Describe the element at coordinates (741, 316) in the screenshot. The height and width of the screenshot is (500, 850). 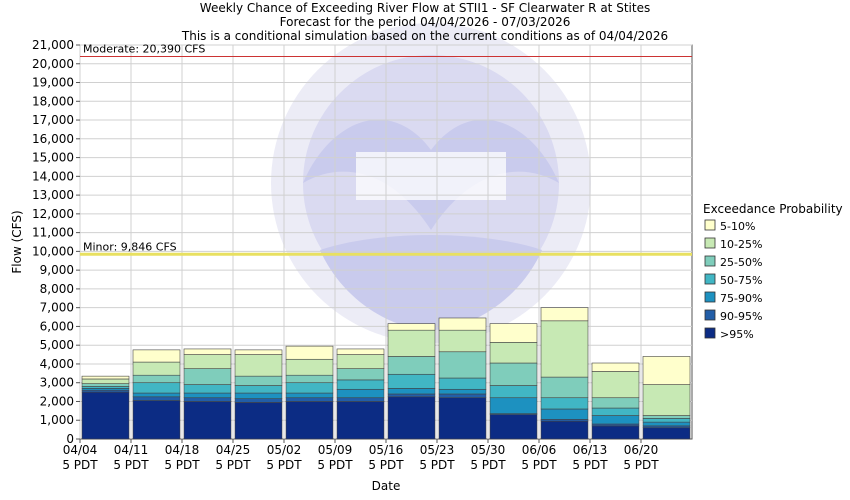
I see `legend-label: 90-95%` at that location.